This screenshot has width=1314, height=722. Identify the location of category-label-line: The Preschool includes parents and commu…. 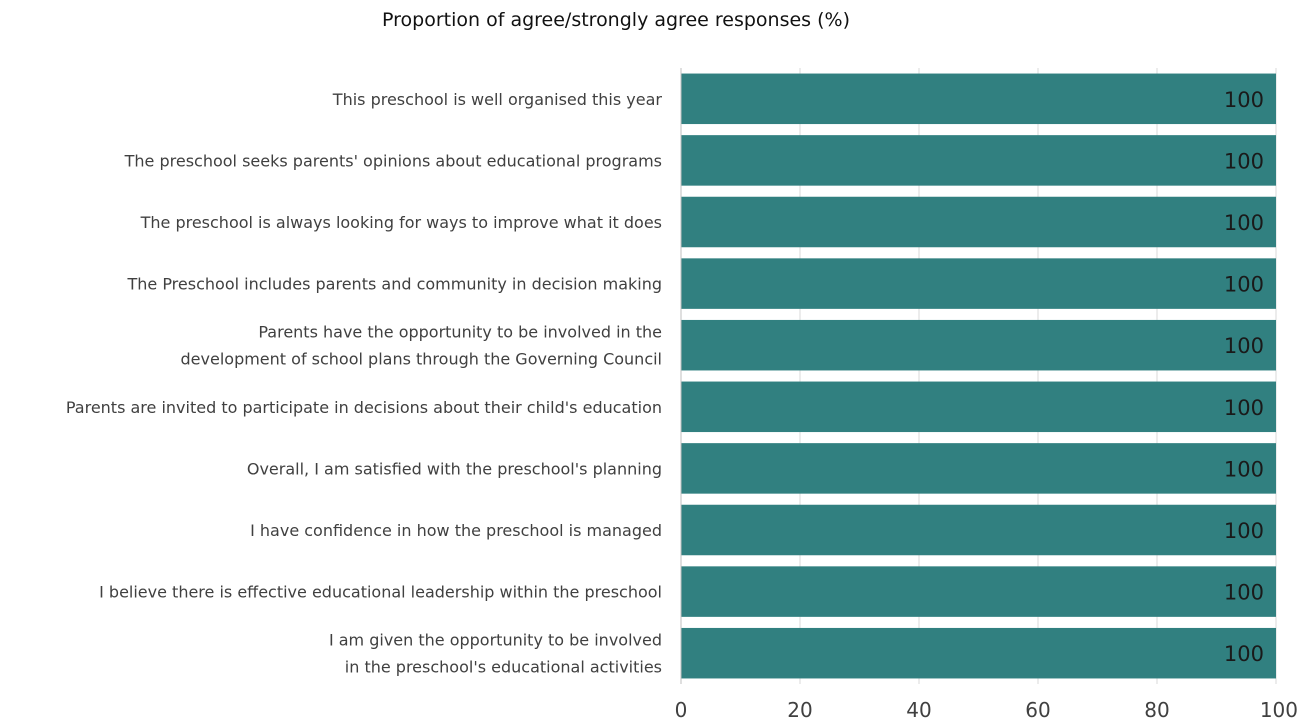
(394, 284).